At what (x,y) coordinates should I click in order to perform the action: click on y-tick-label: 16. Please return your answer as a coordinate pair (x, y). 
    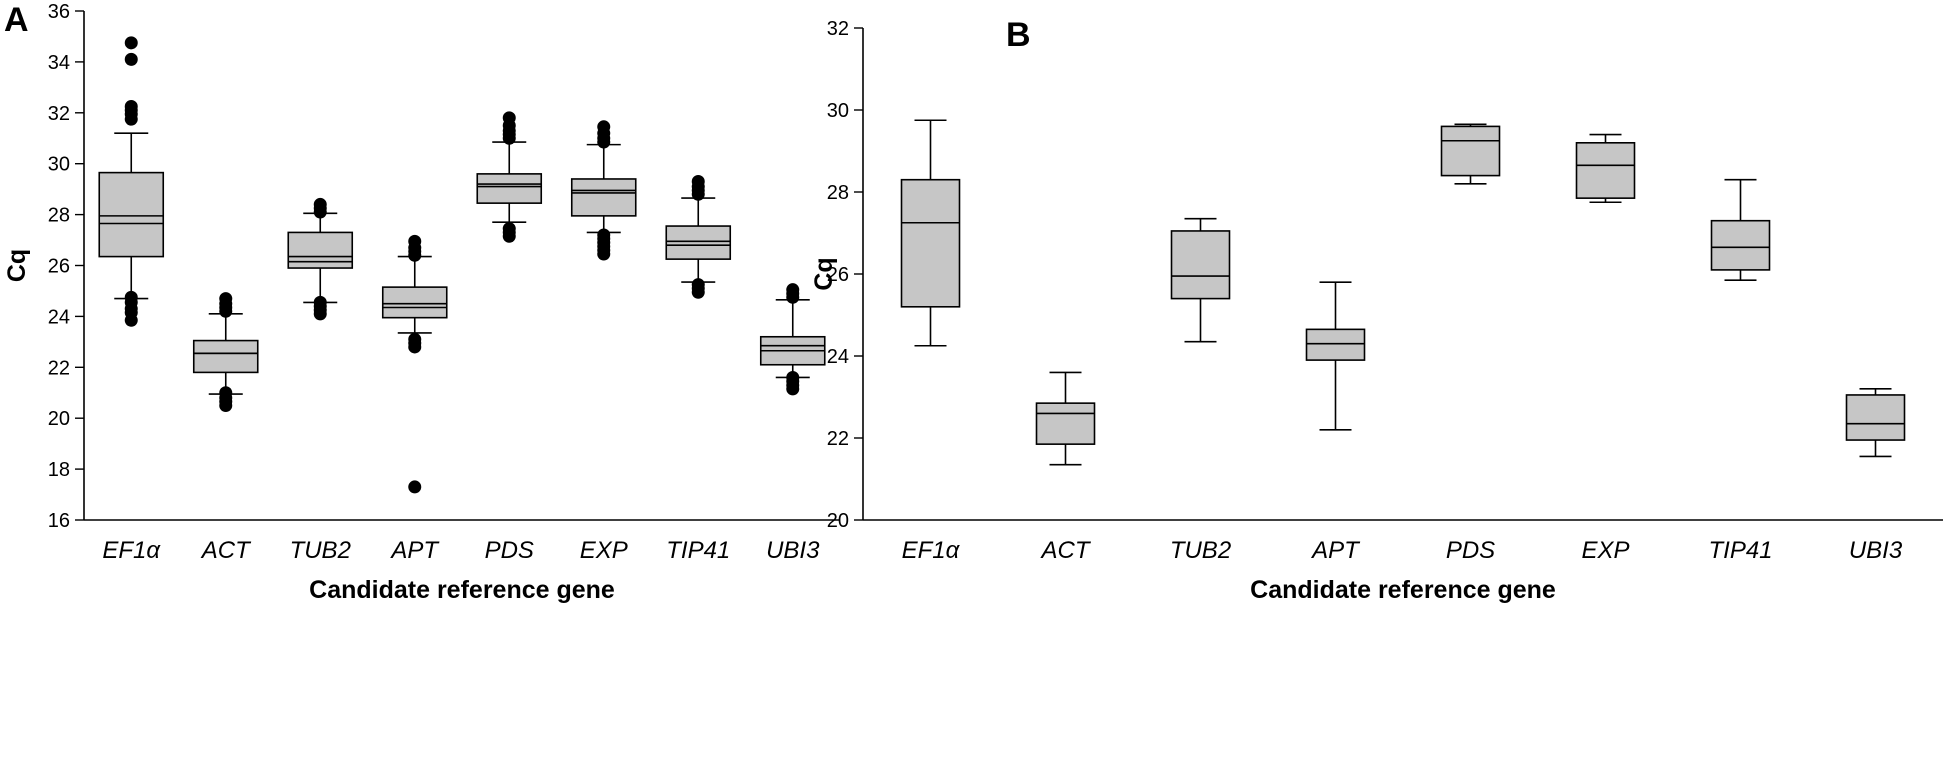
    Looking at the image, I should click on (59, 521).